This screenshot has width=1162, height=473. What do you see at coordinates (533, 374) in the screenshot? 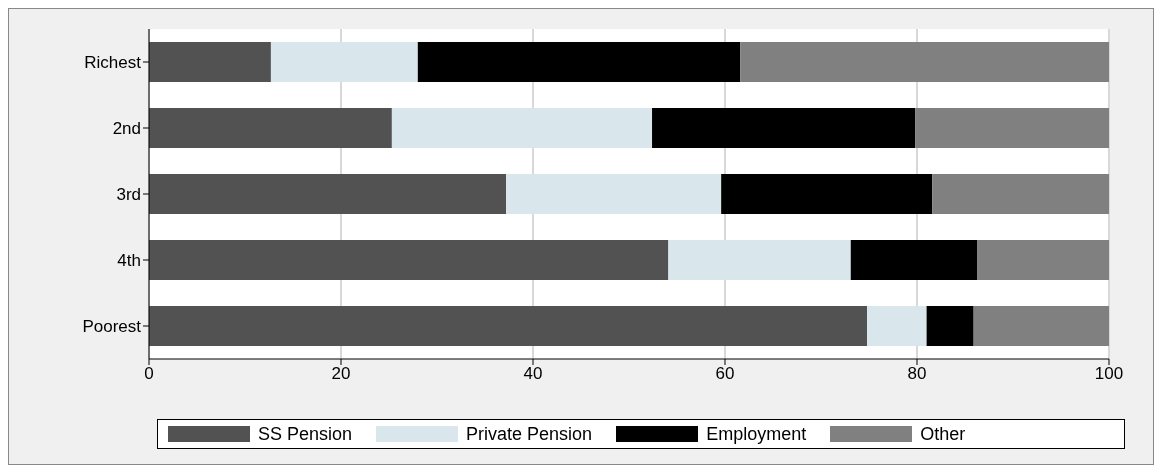
I see `x-tick-label: 40` at bounding box center [533, 374].